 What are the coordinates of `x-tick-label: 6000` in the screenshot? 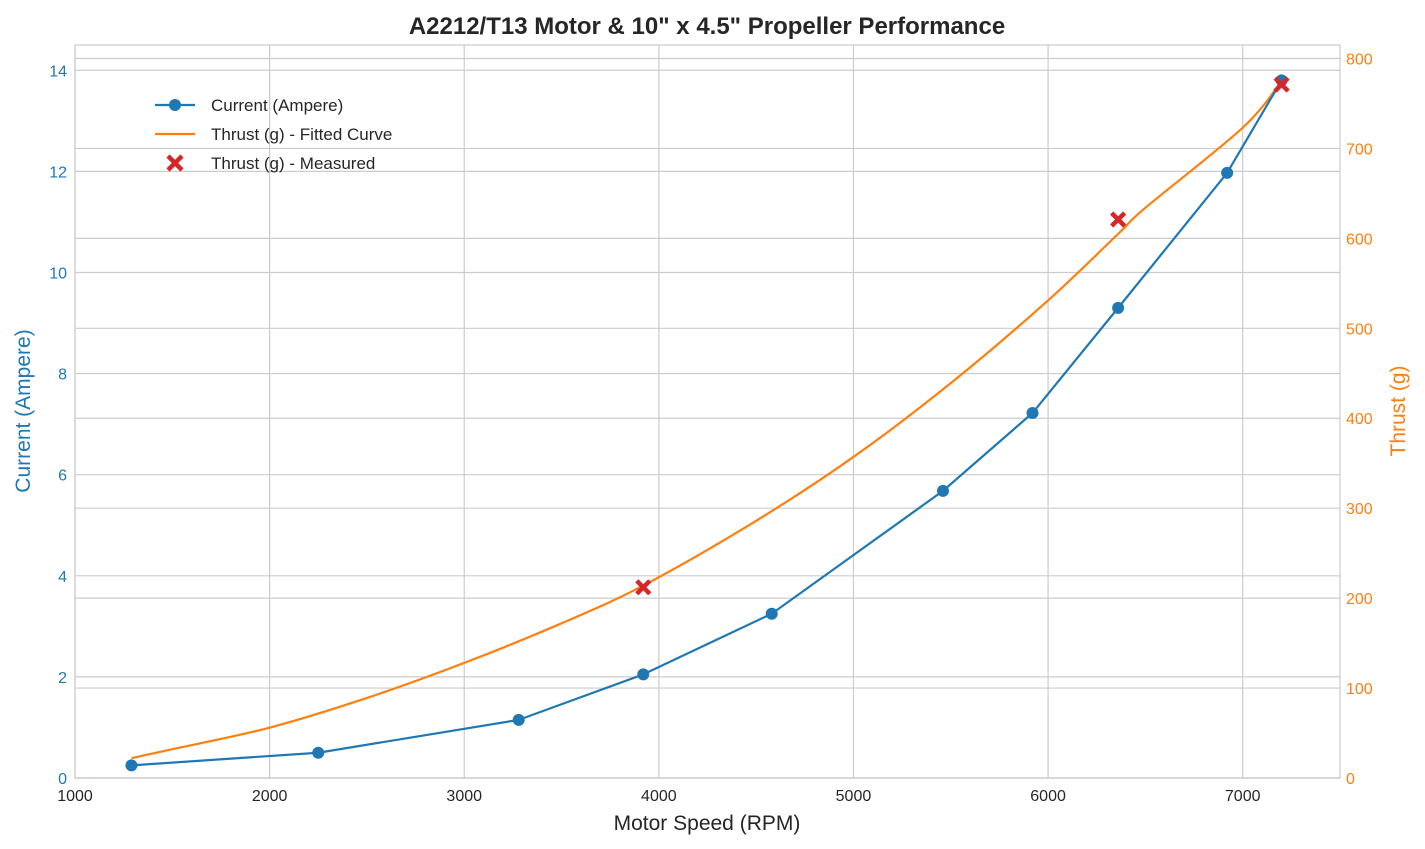 It's located at (1048, 796).